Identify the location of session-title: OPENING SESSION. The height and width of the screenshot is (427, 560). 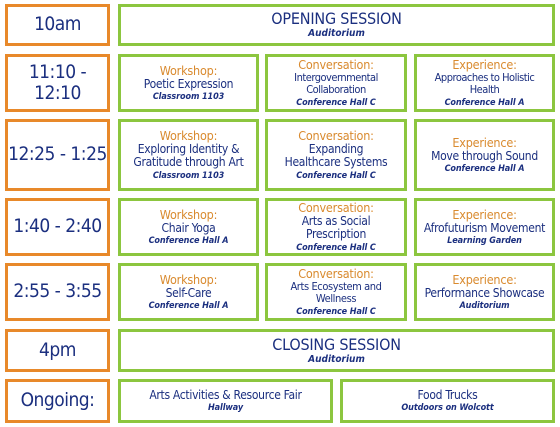
(336, 19).